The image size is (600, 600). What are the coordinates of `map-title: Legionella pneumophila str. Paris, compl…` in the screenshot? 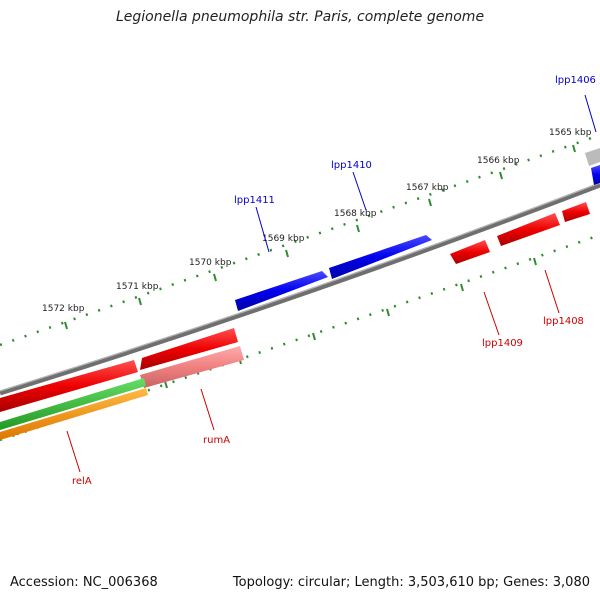 It's located at (300, 17).